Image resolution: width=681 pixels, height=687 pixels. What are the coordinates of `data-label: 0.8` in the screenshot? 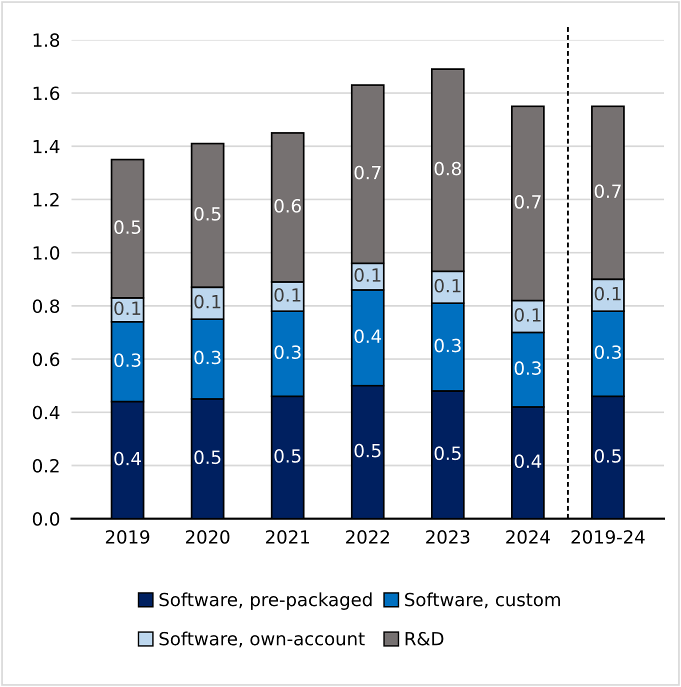 It's located at (447, 169).